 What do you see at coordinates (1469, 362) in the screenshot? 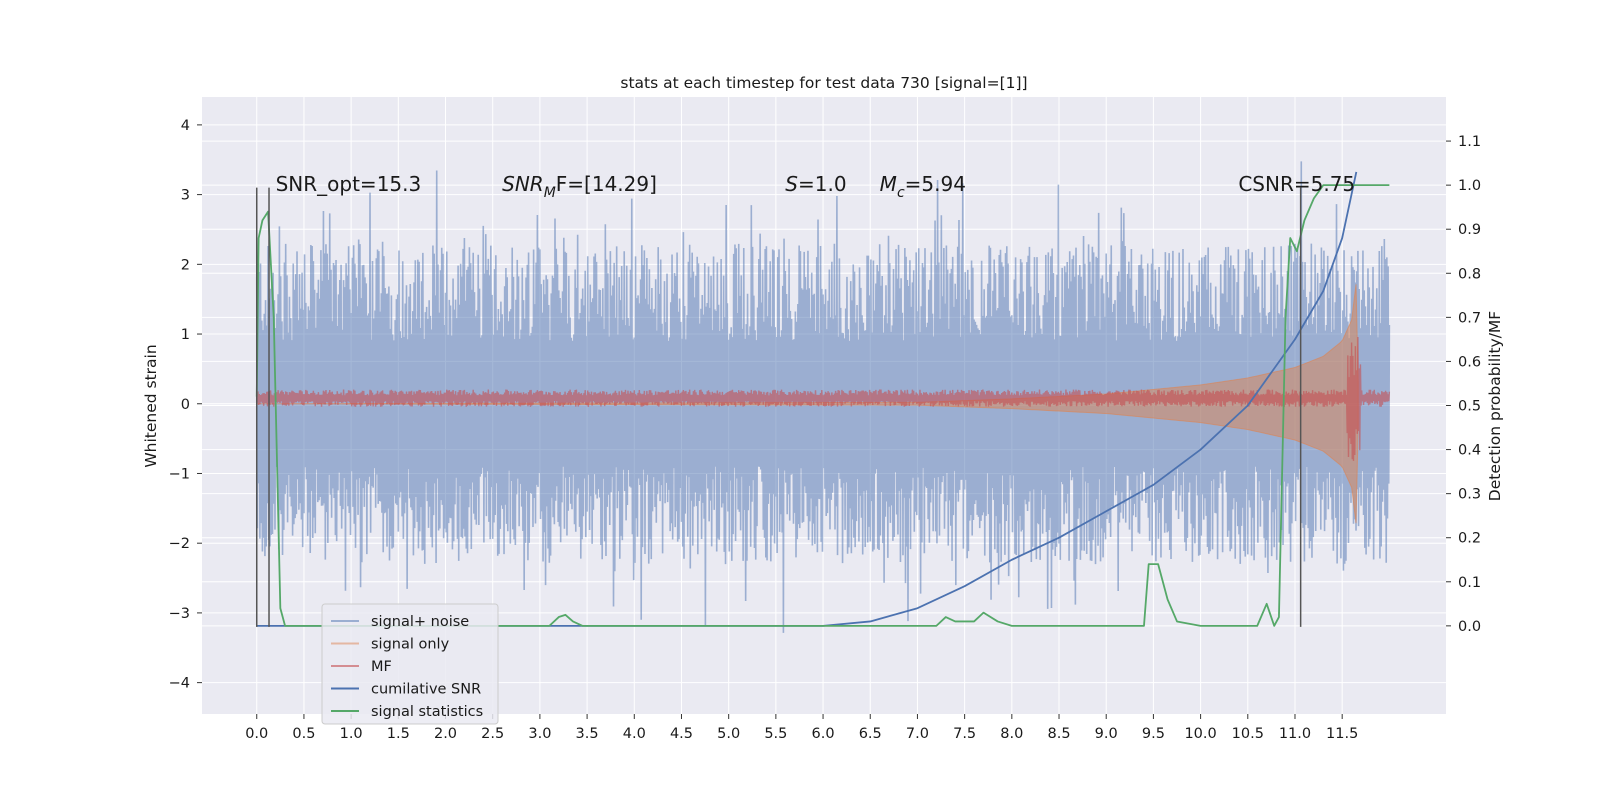
I see `y2-tick-label: 0.6` at bounding box center [1469, 362].